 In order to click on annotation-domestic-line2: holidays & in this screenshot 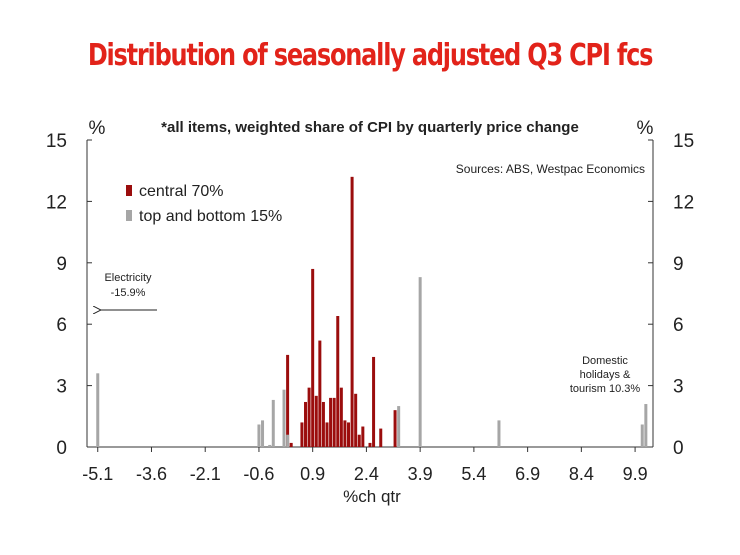, I will do `click(605, 375)`.